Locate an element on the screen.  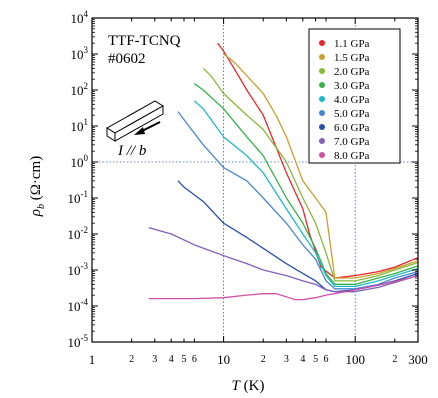
y-axis-title: ρb (Ω·cm) is located at coordinates (37, 186).